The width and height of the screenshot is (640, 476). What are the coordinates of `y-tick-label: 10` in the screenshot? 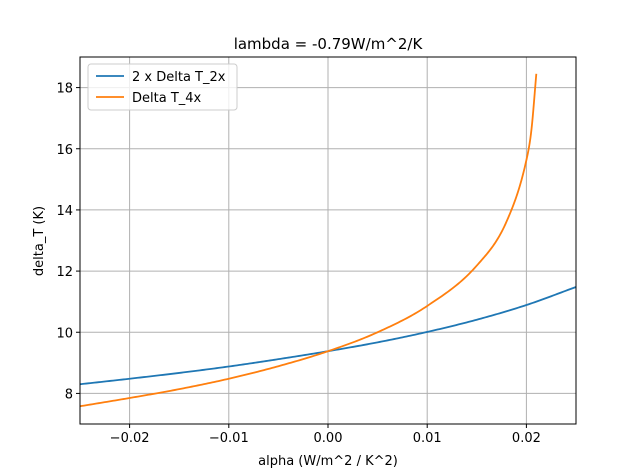 It's located at (64, 333).